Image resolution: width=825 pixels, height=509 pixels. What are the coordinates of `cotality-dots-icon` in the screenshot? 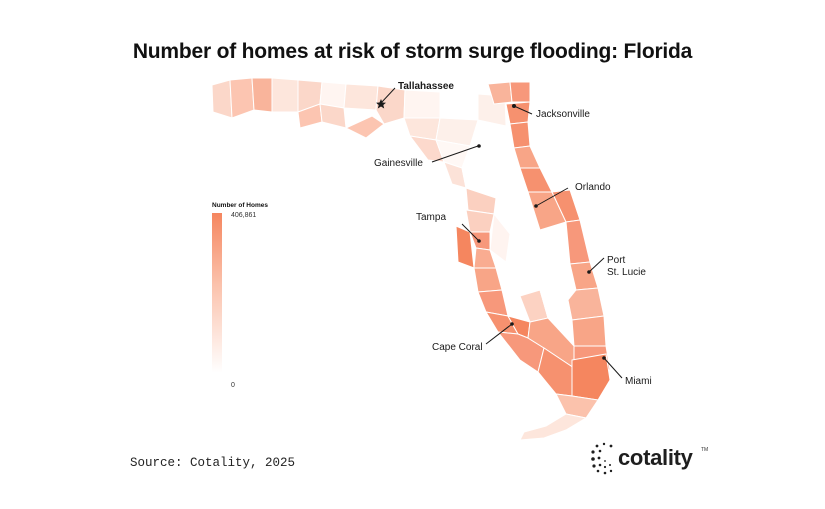 It's located at (602, 458).